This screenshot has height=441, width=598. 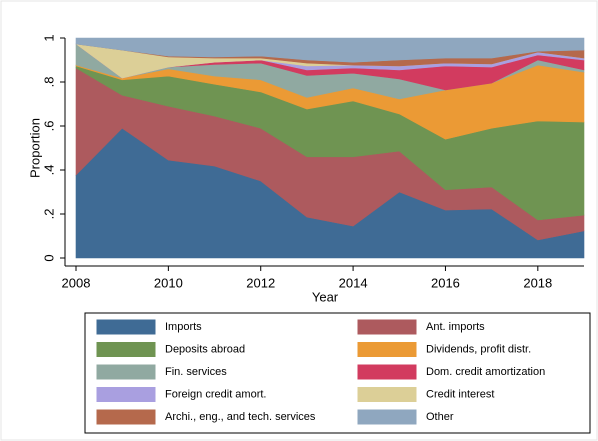 What do you see at coordinates (168, 282) in the screenshot?
I see `x-tick-label: 2010` at bounding box center [168, 282].